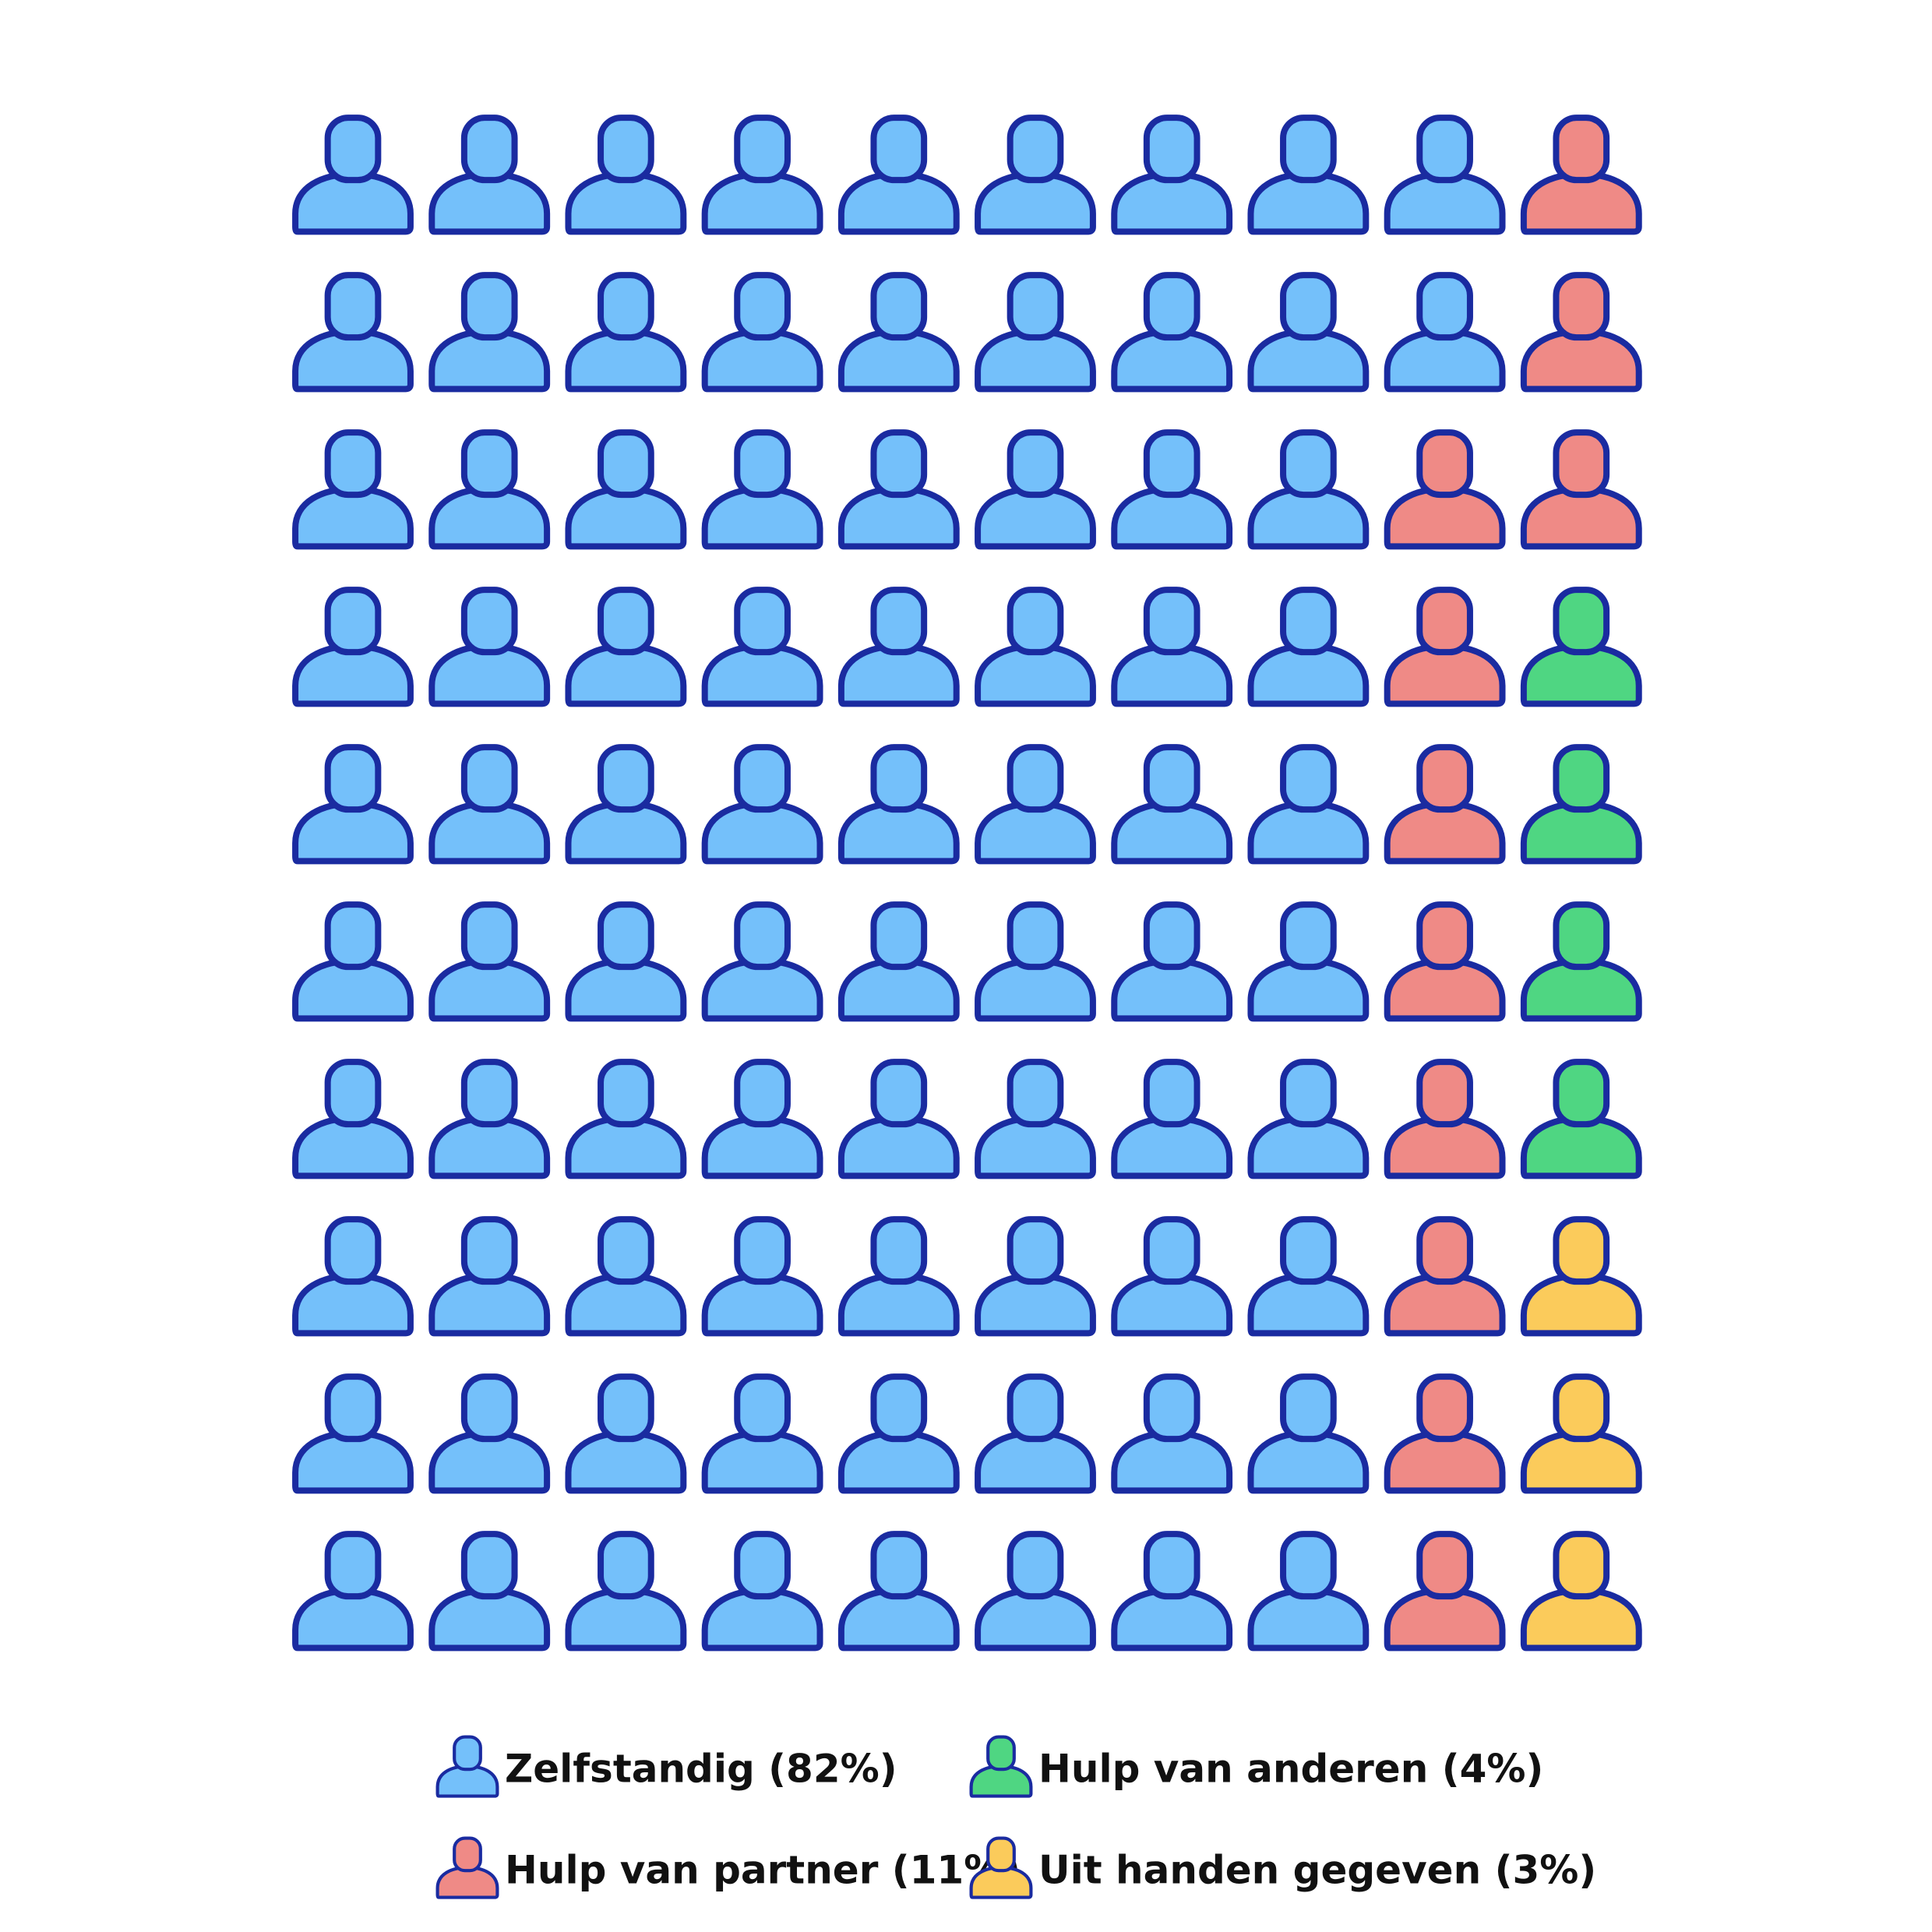  Describe the element at coordinates (467, 1868) in the screenshot. I see `legend-icon` at that location.